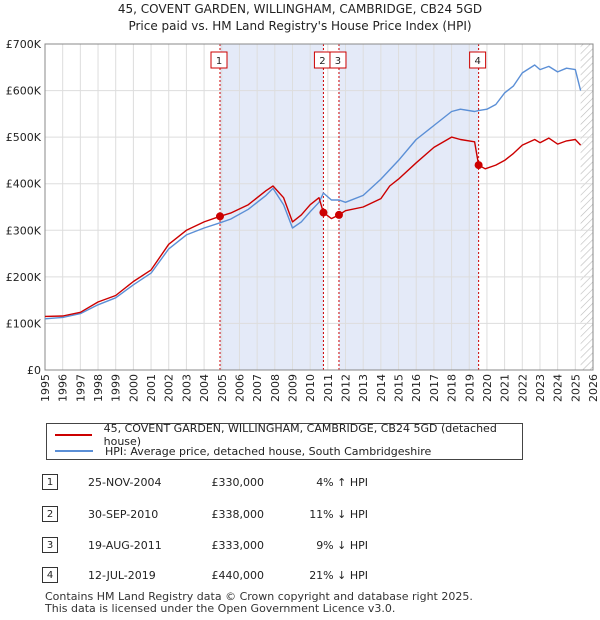  I want to click on sale-price: £330,000, so click(238, 482).